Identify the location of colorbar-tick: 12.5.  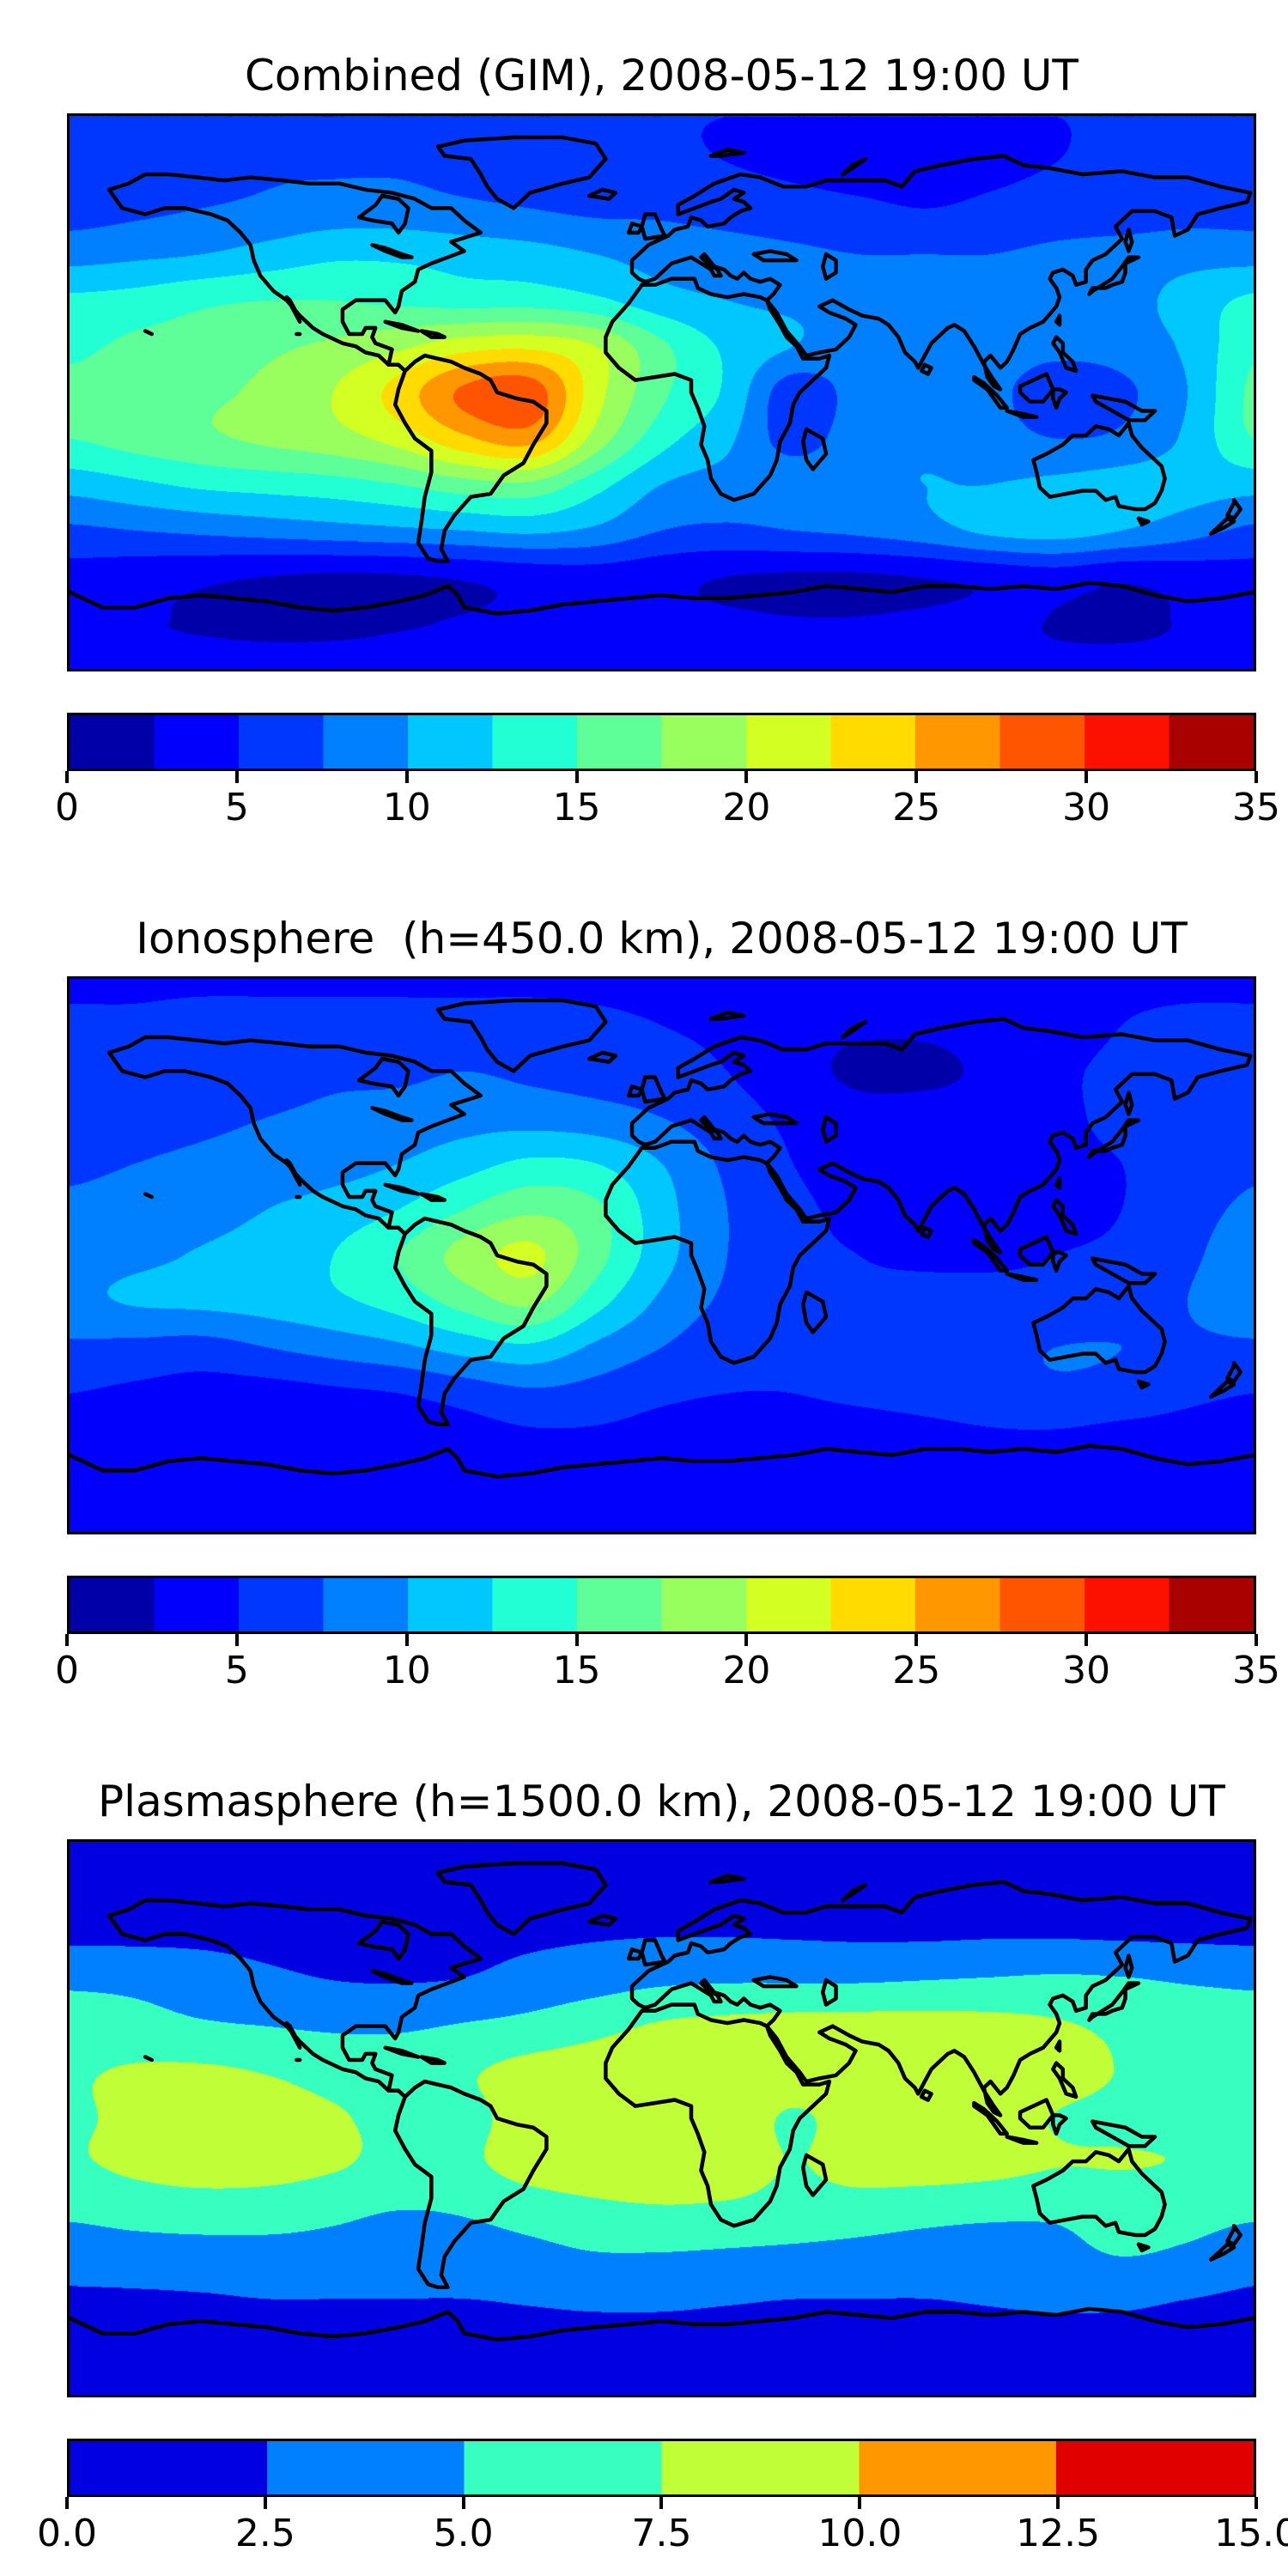
(1058, 2525).